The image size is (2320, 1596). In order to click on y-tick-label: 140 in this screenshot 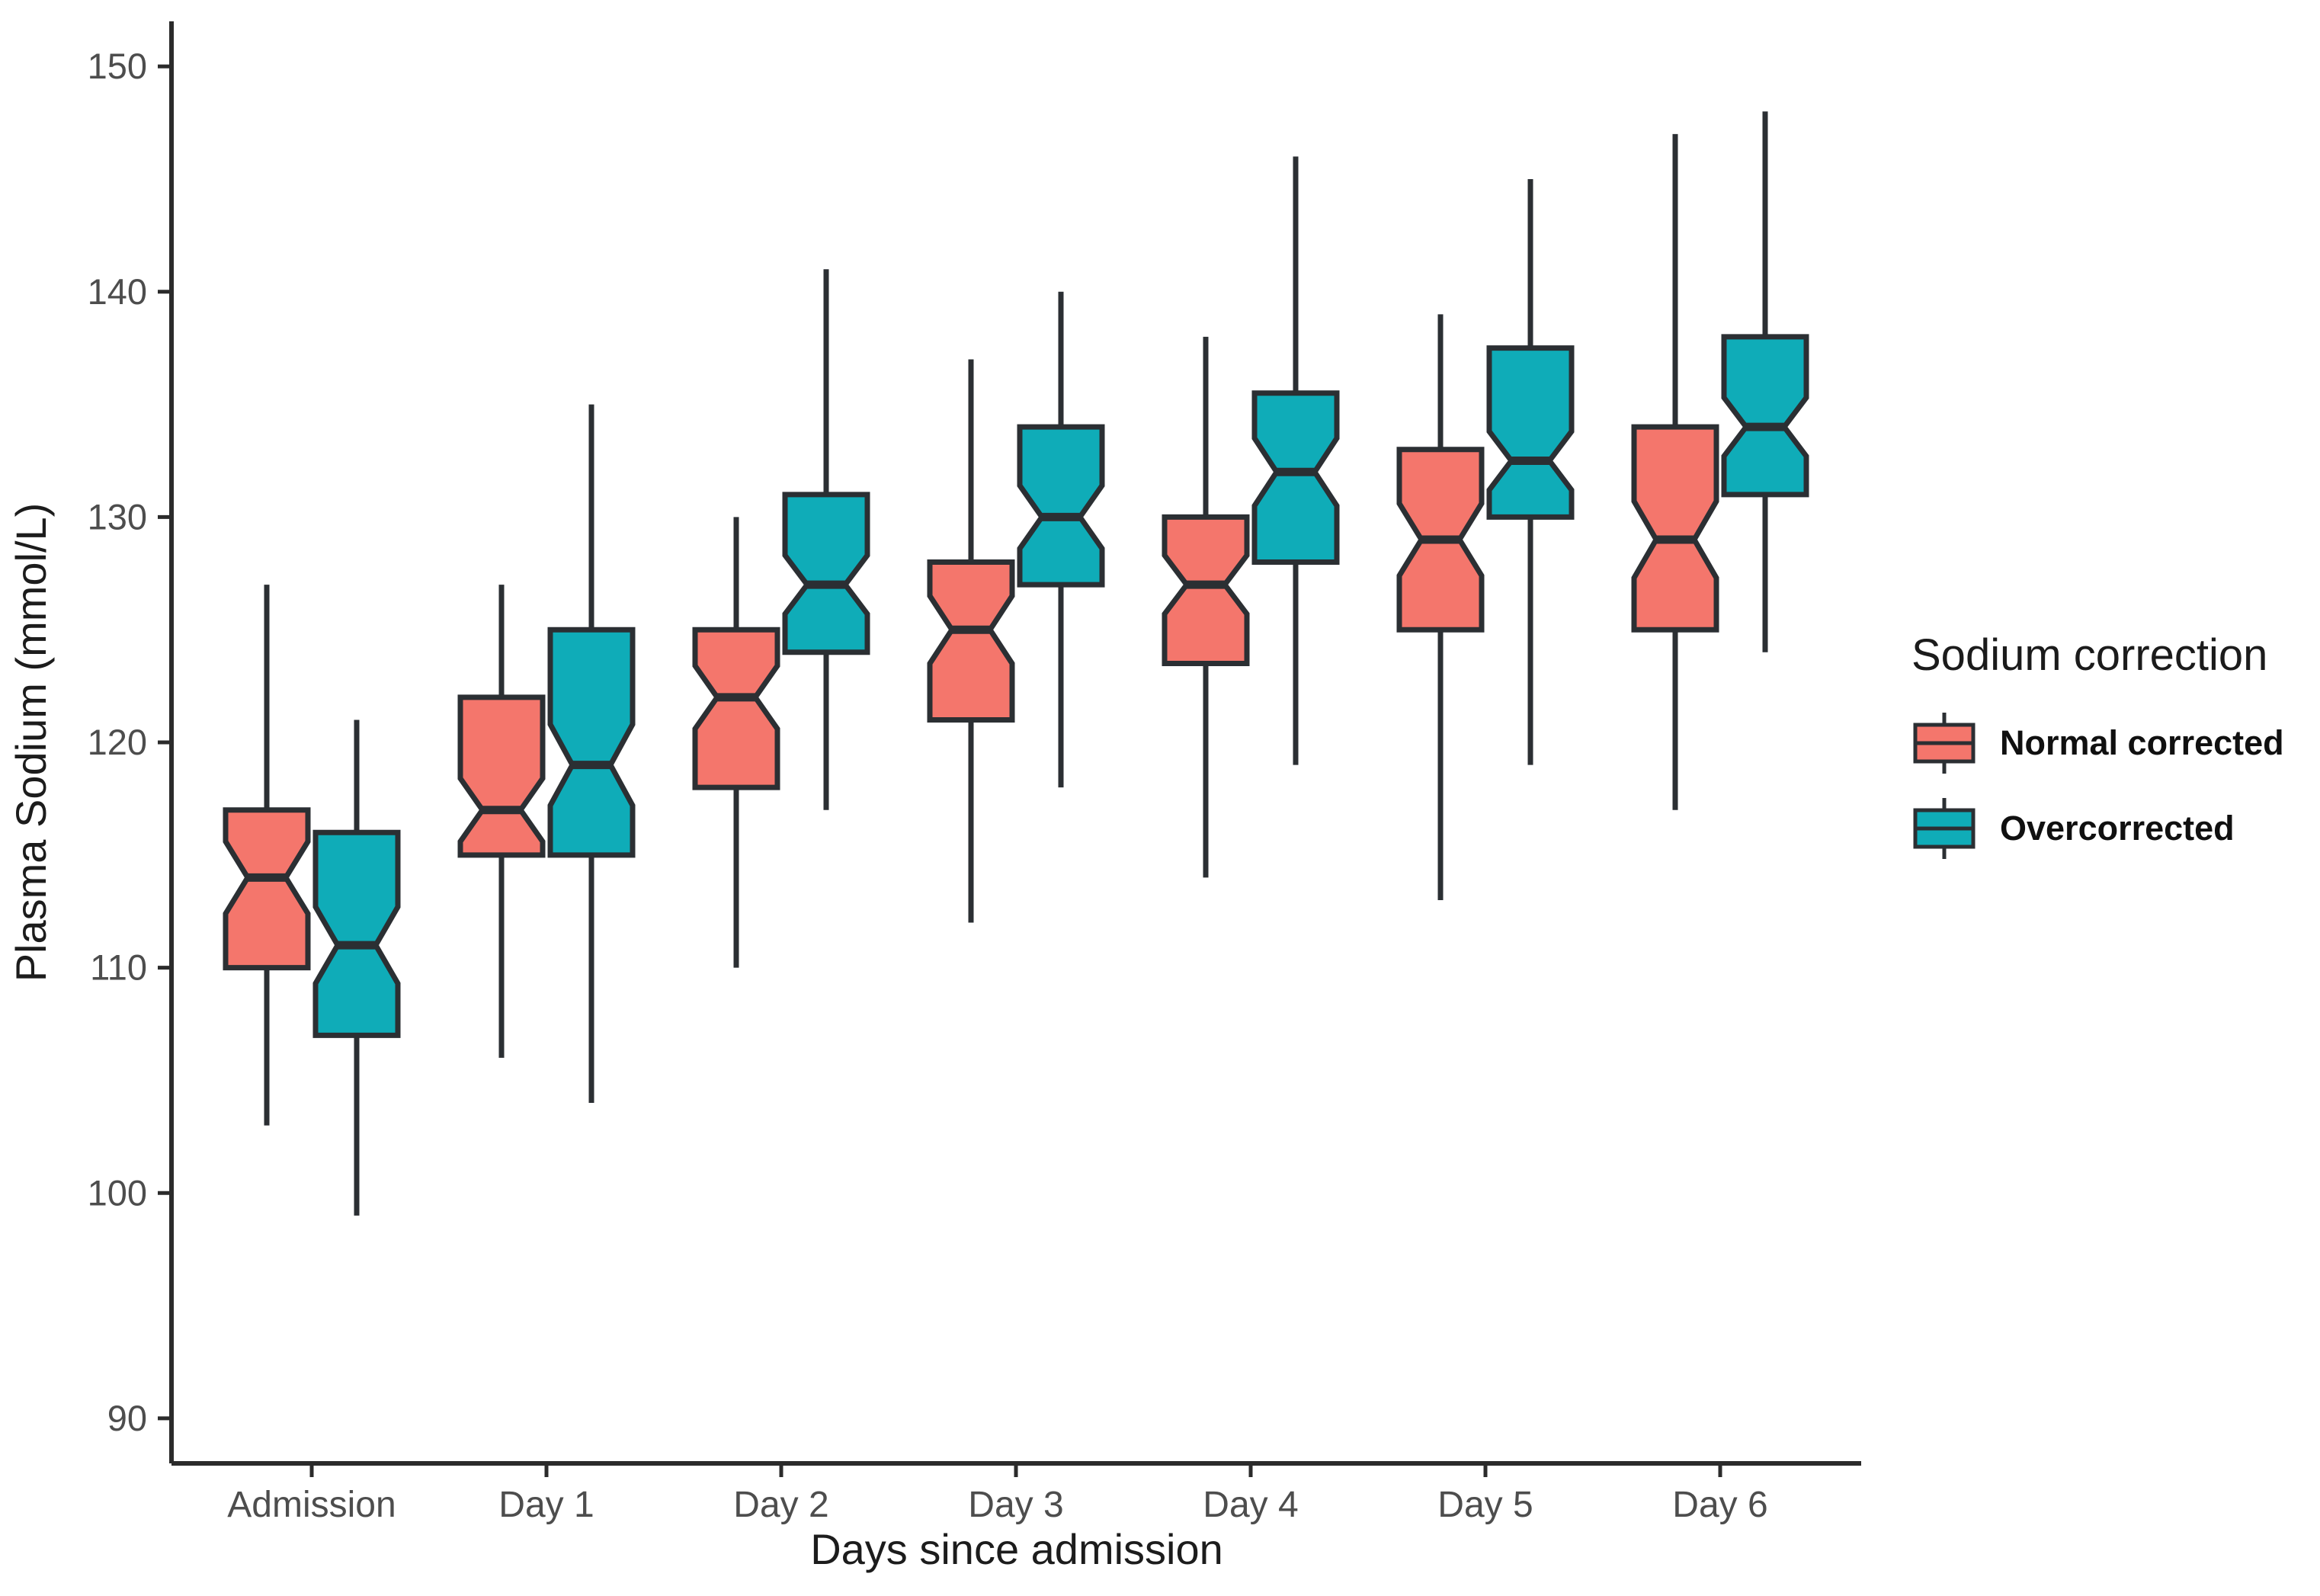, I will do `click(117, 291)`.